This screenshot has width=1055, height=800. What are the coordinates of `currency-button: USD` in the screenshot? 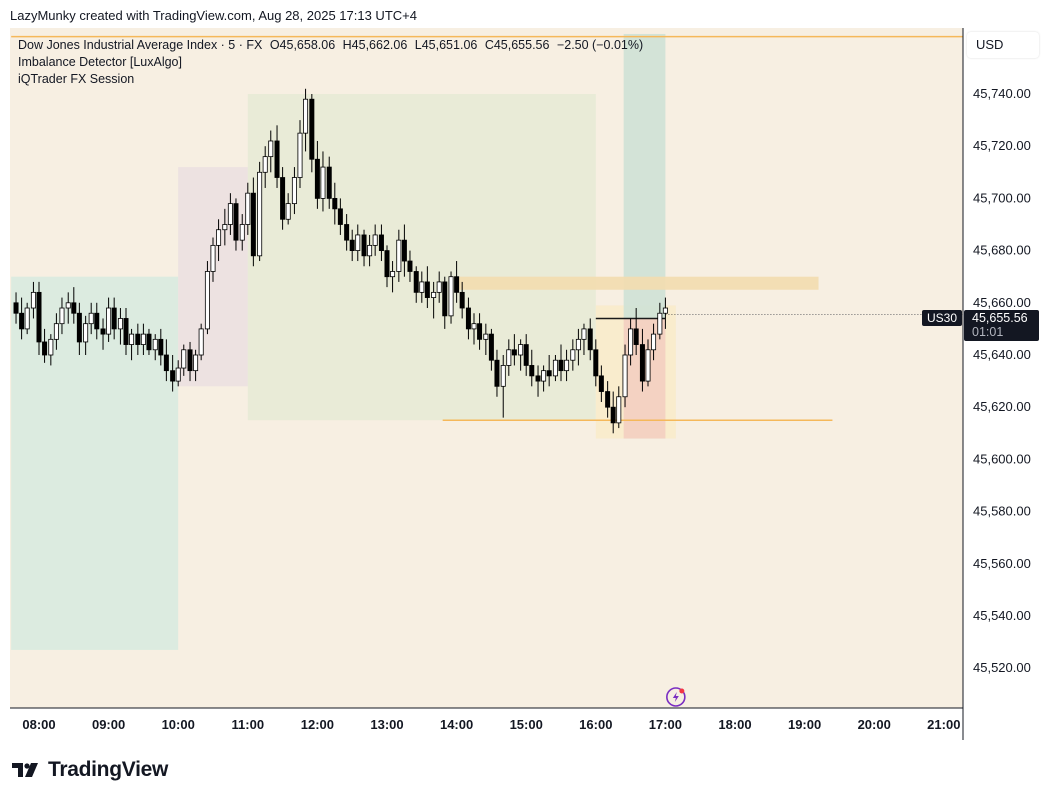 It's located at (1003, 45).